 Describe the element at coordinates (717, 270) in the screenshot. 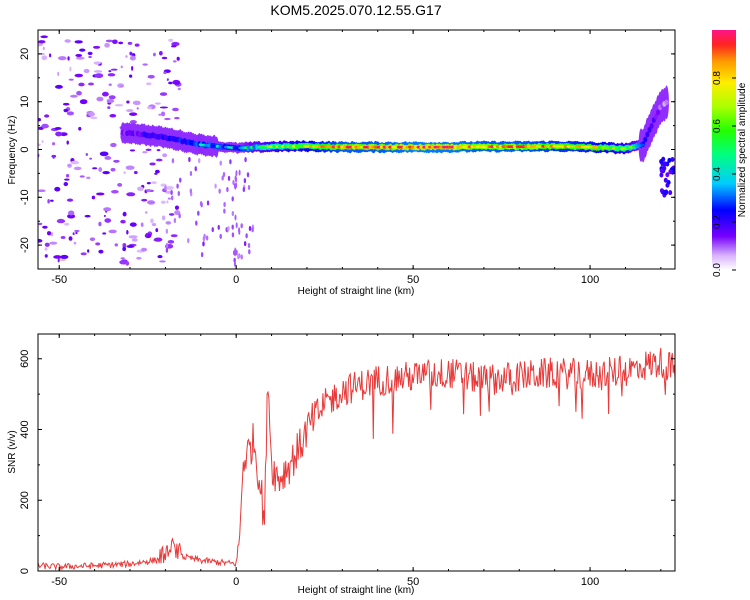

I see `colorbar-tick-label: 0.0` at that location.